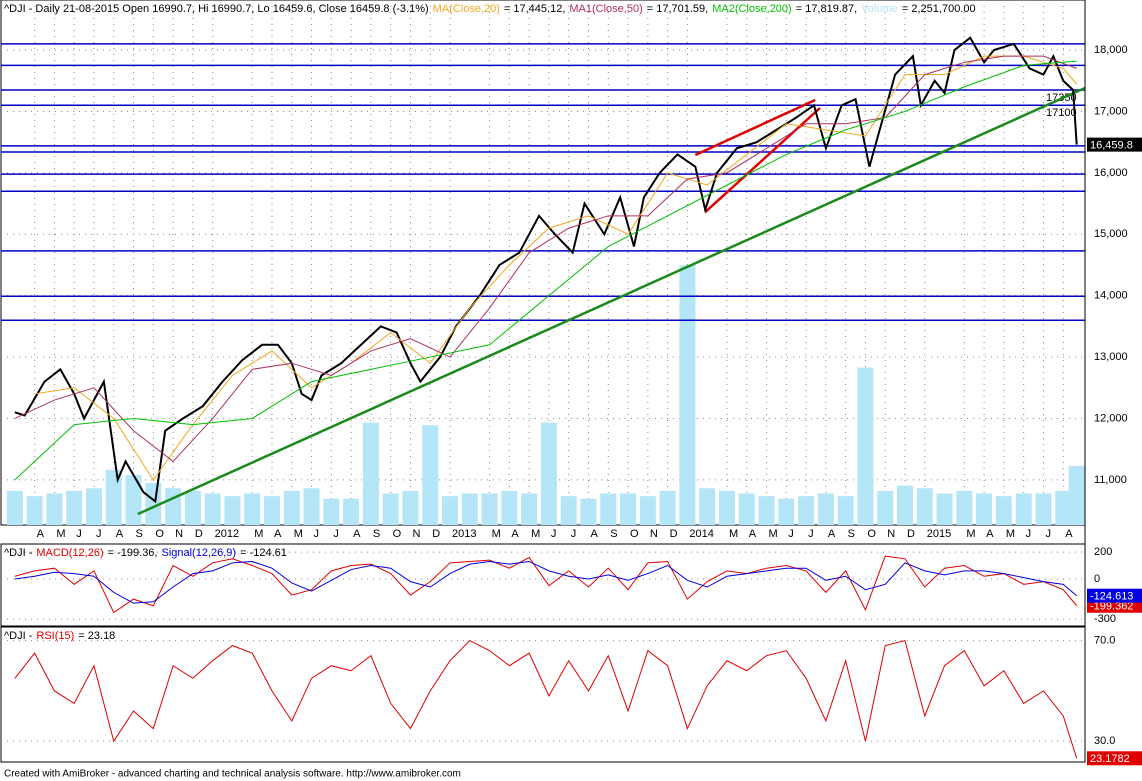  I want to click on legend-name: MA(Close,20), so click(466, 9).